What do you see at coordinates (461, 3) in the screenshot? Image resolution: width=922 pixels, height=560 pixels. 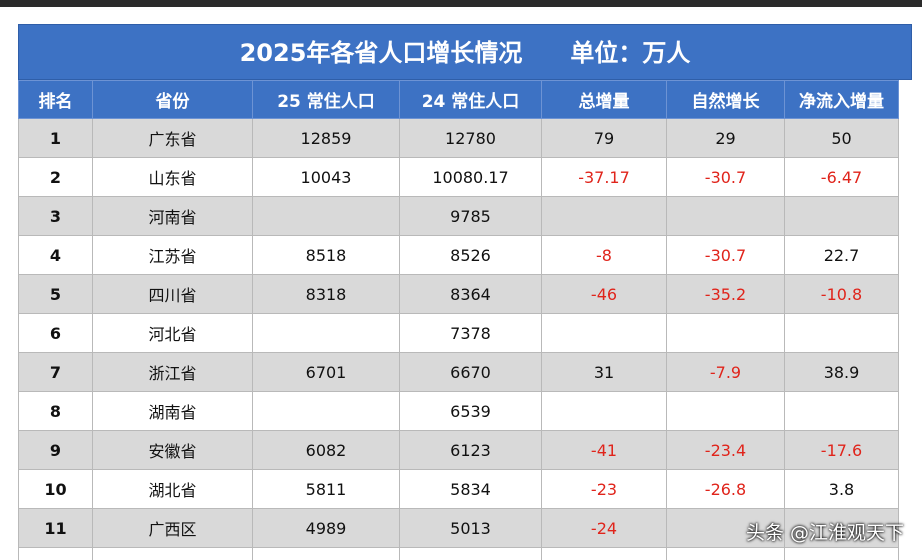 I see `top-dark-bar` at bounding box center [461, 3].